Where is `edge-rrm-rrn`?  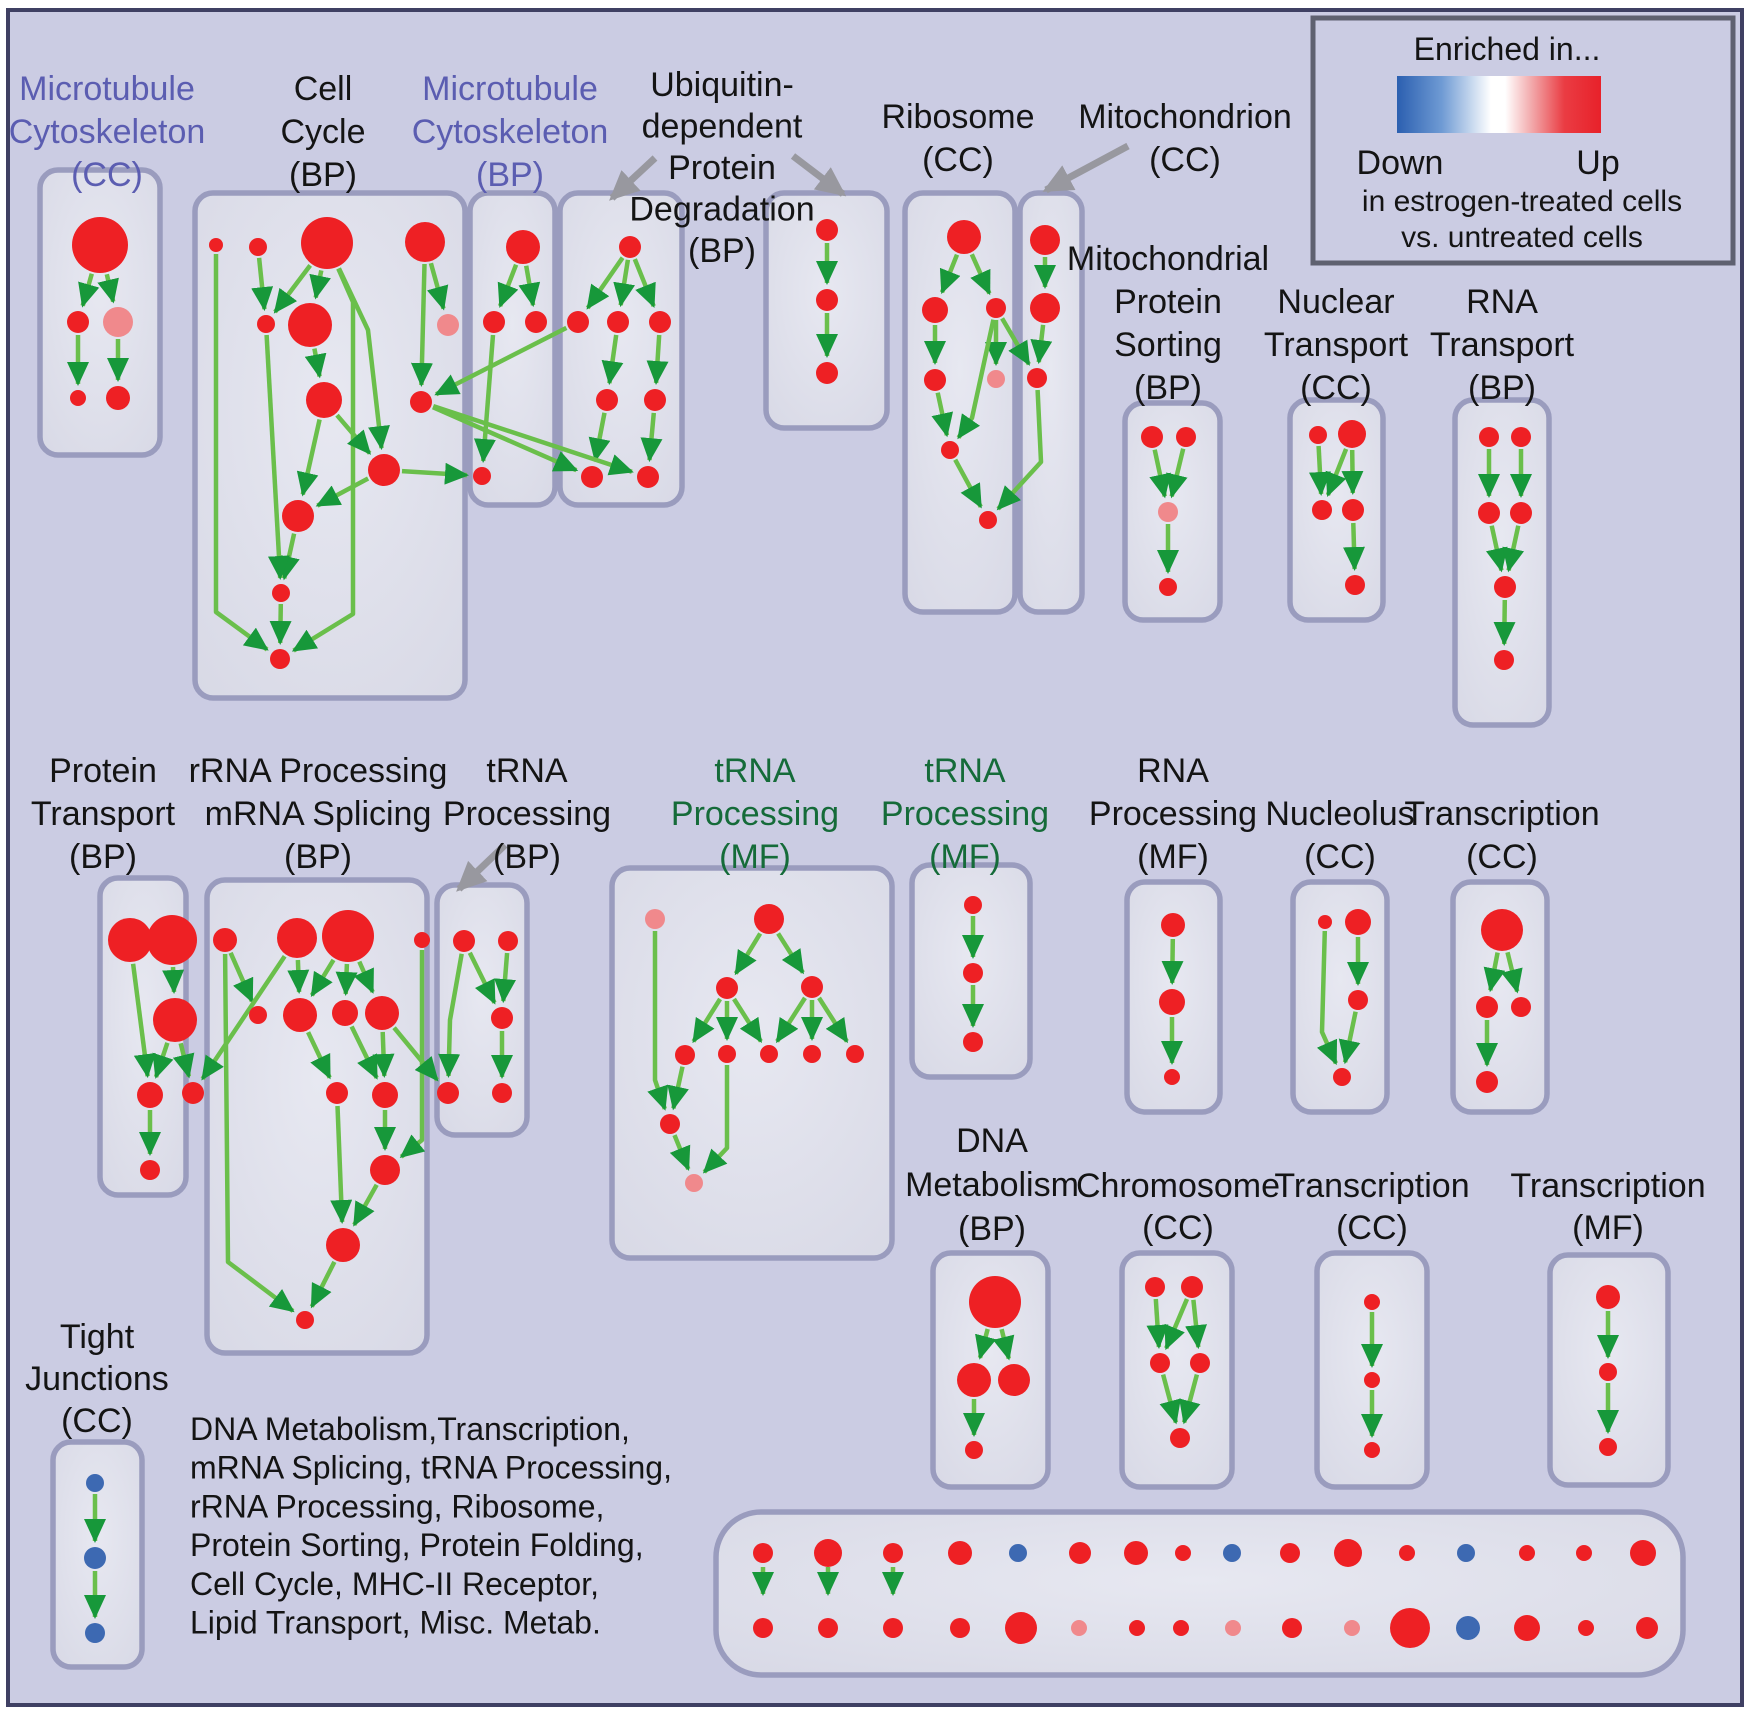 edge-rrm-rrn is located at coordinates (365, 1205).